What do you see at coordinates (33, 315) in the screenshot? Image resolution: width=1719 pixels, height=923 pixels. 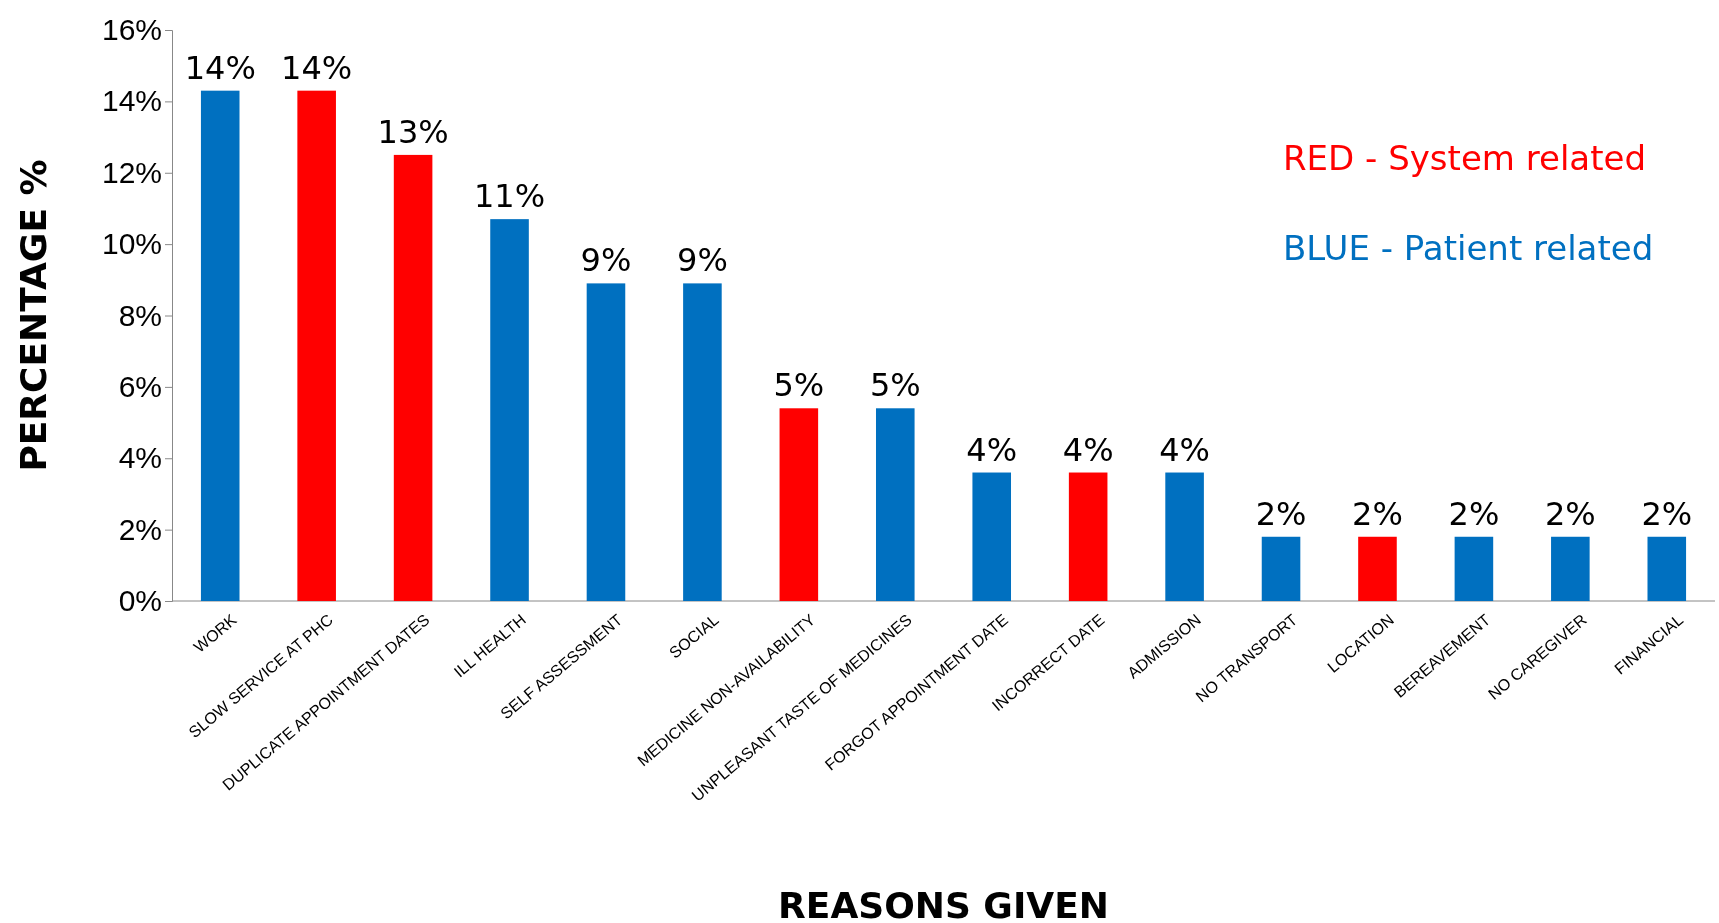 I see `y-axis-title: PERCENTAGE %` at bounding box center [33, 315].